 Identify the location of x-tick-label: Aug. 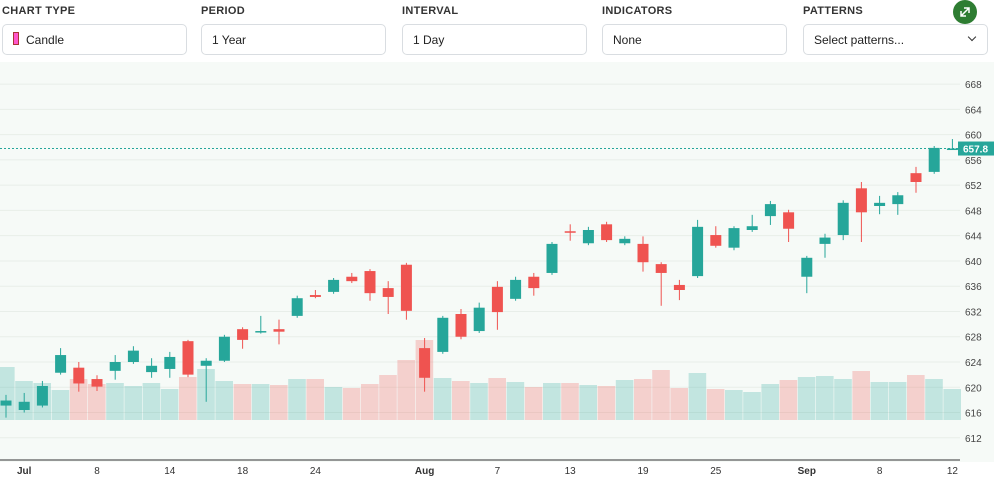
(424, 471).